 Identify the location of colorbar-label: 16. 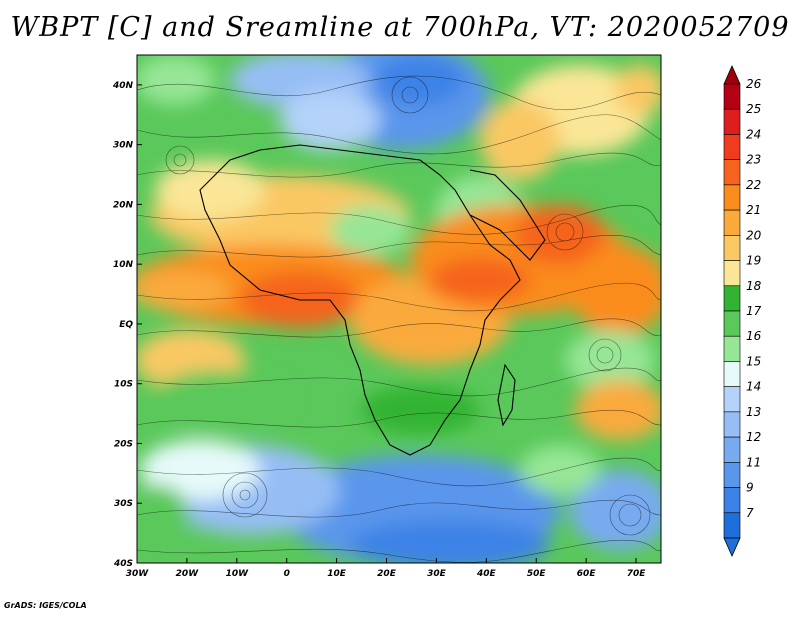
(754, 336).